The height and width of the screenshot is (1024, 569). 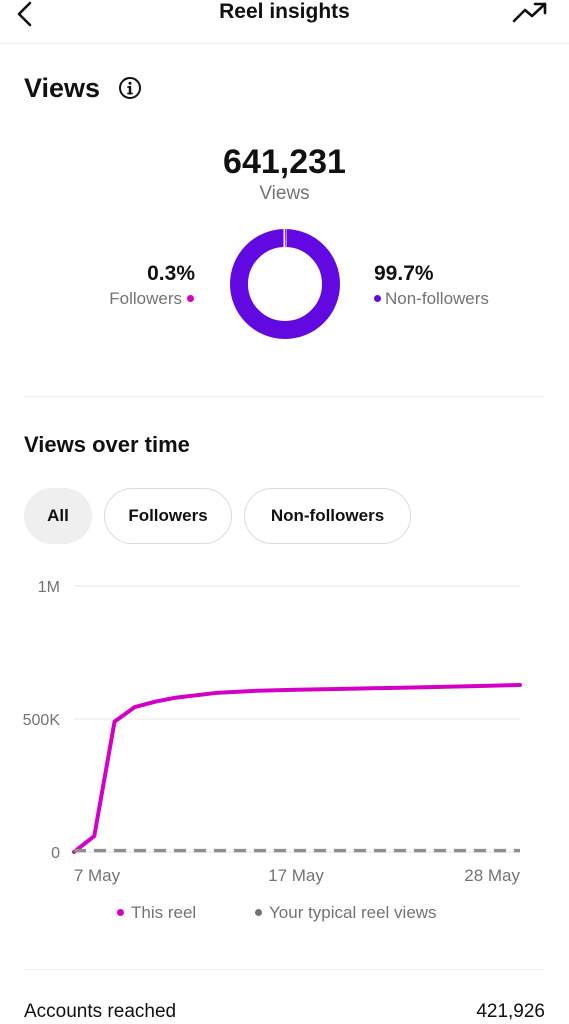 I want to click on chevron-left-icon, so click(x=24, y=14).